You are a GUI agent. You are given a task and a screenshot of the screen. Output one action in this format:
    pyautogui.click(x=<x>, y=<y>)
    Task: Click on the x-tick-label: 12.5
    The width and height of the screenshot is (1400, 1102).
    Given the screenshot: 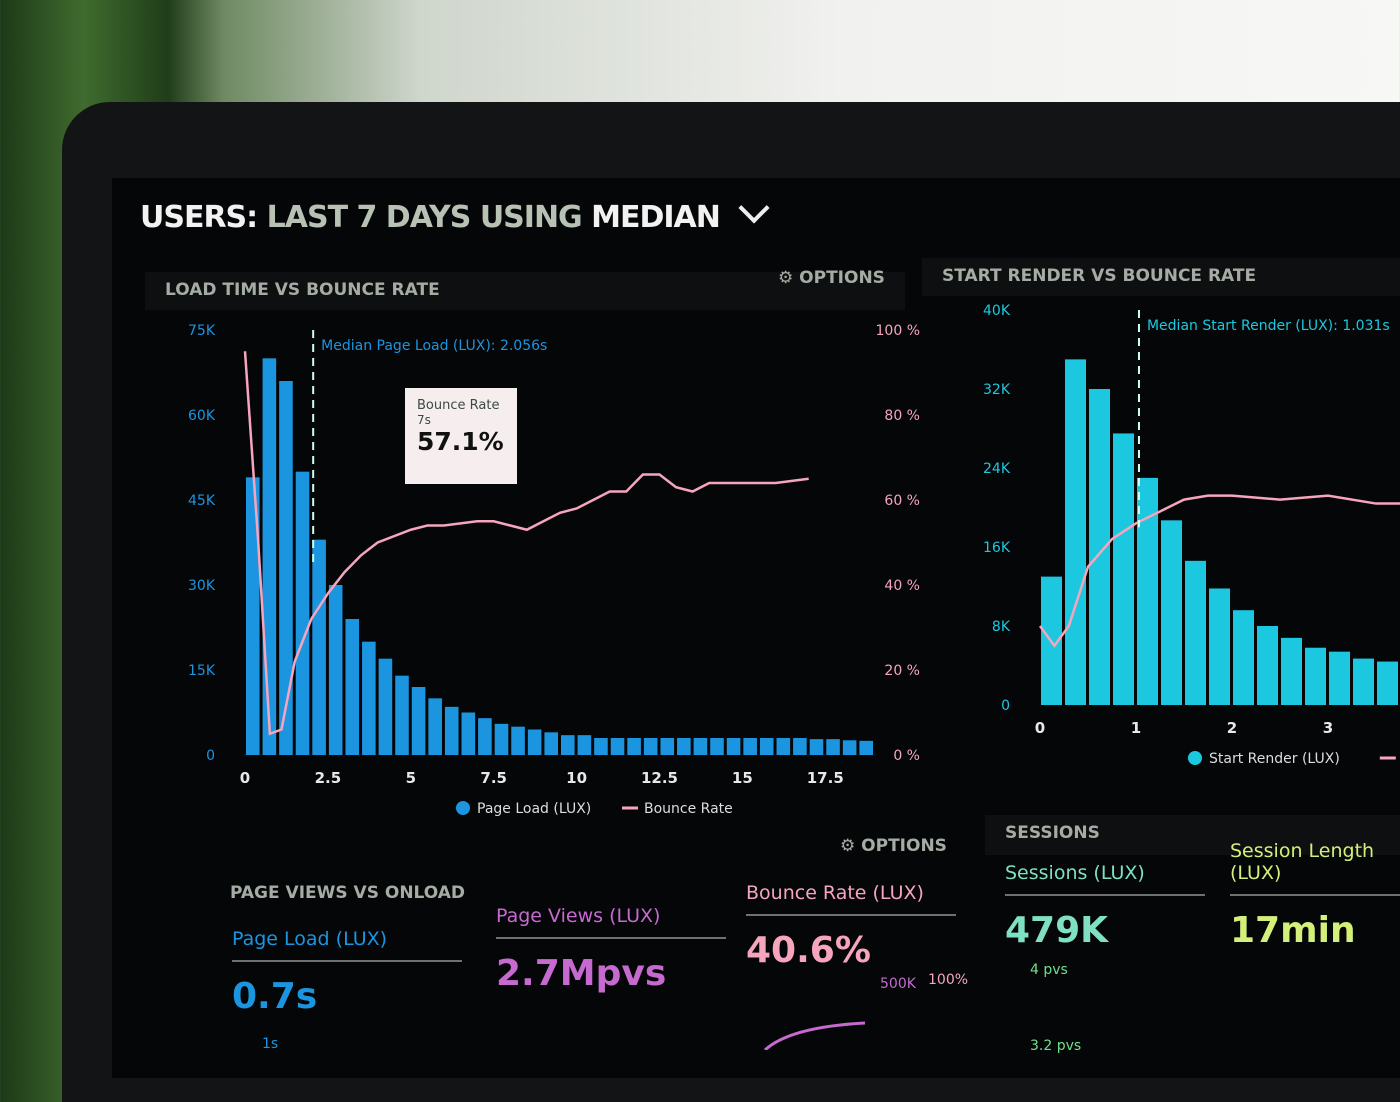 What is the action you would take?
    pyautogui.click(x=659, y=778)
    